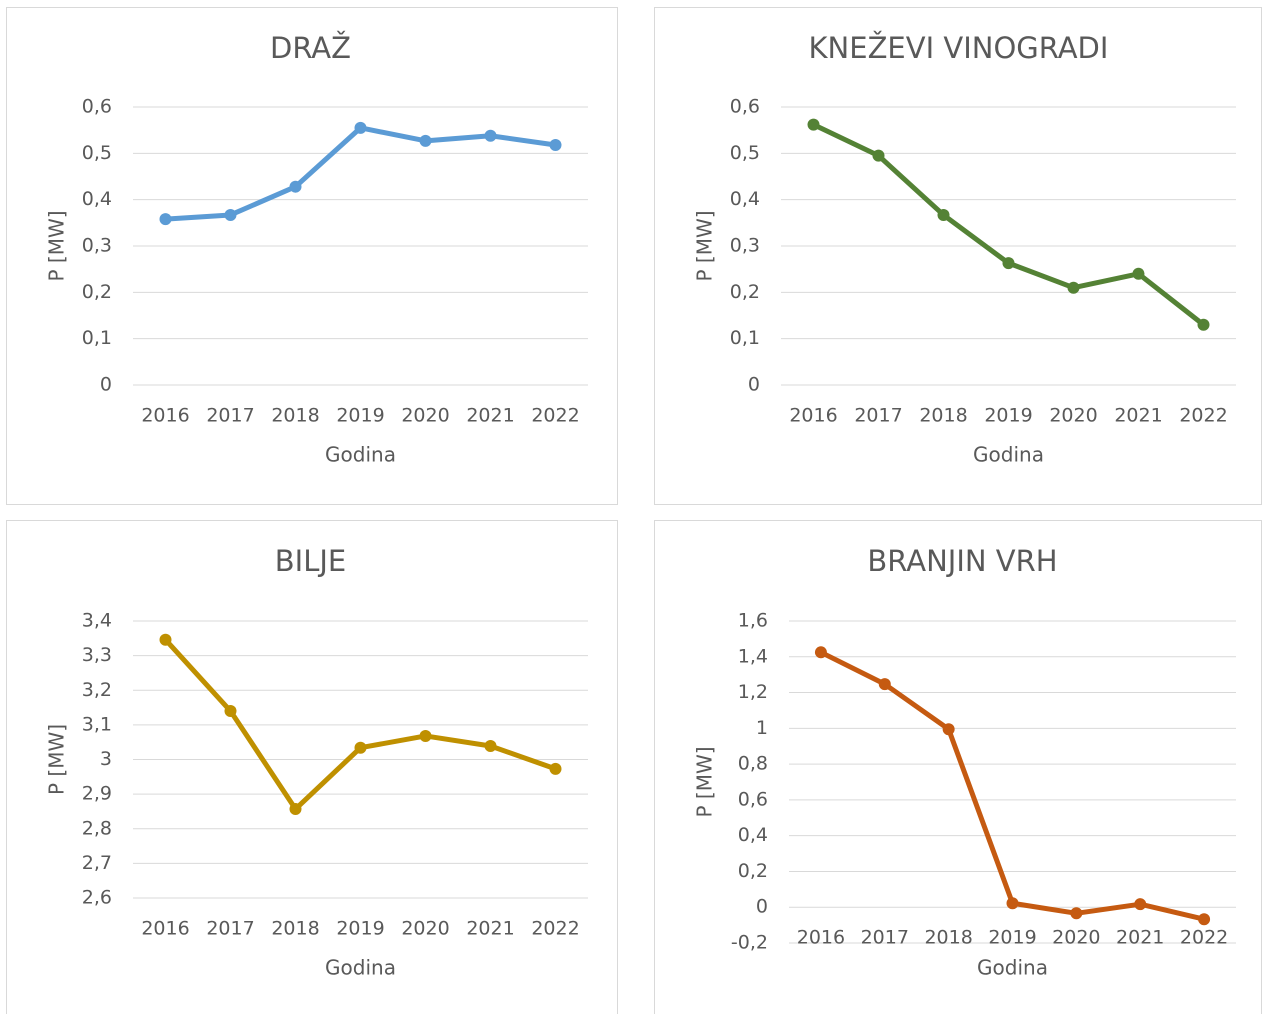  I want to click on y-tick-label: 2,6, so click(97, 898).